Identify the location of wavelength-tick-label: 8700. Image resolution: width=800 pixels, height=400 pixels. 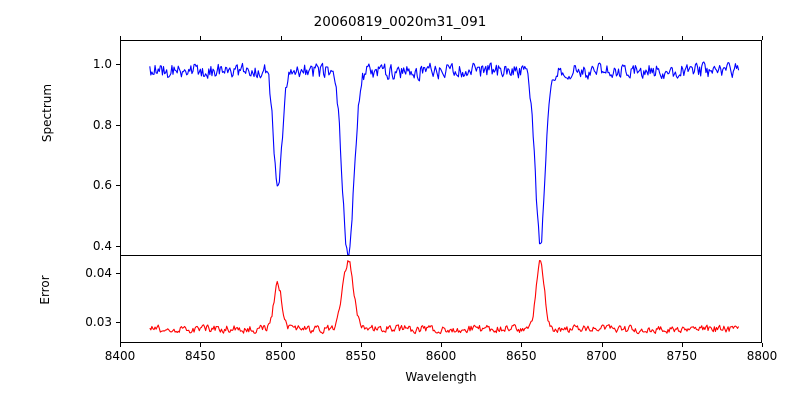
(601, 356).